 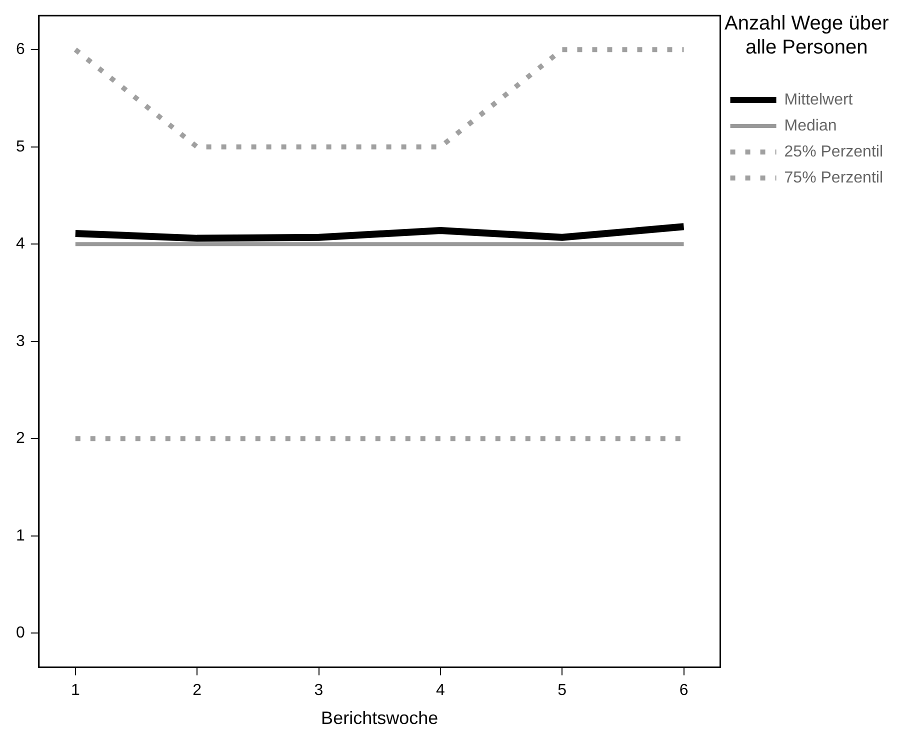 What do you see at coordinates (20, 633) in the screenshot?
I see `y-tick-label: 0` at bounding box center [20, 633].